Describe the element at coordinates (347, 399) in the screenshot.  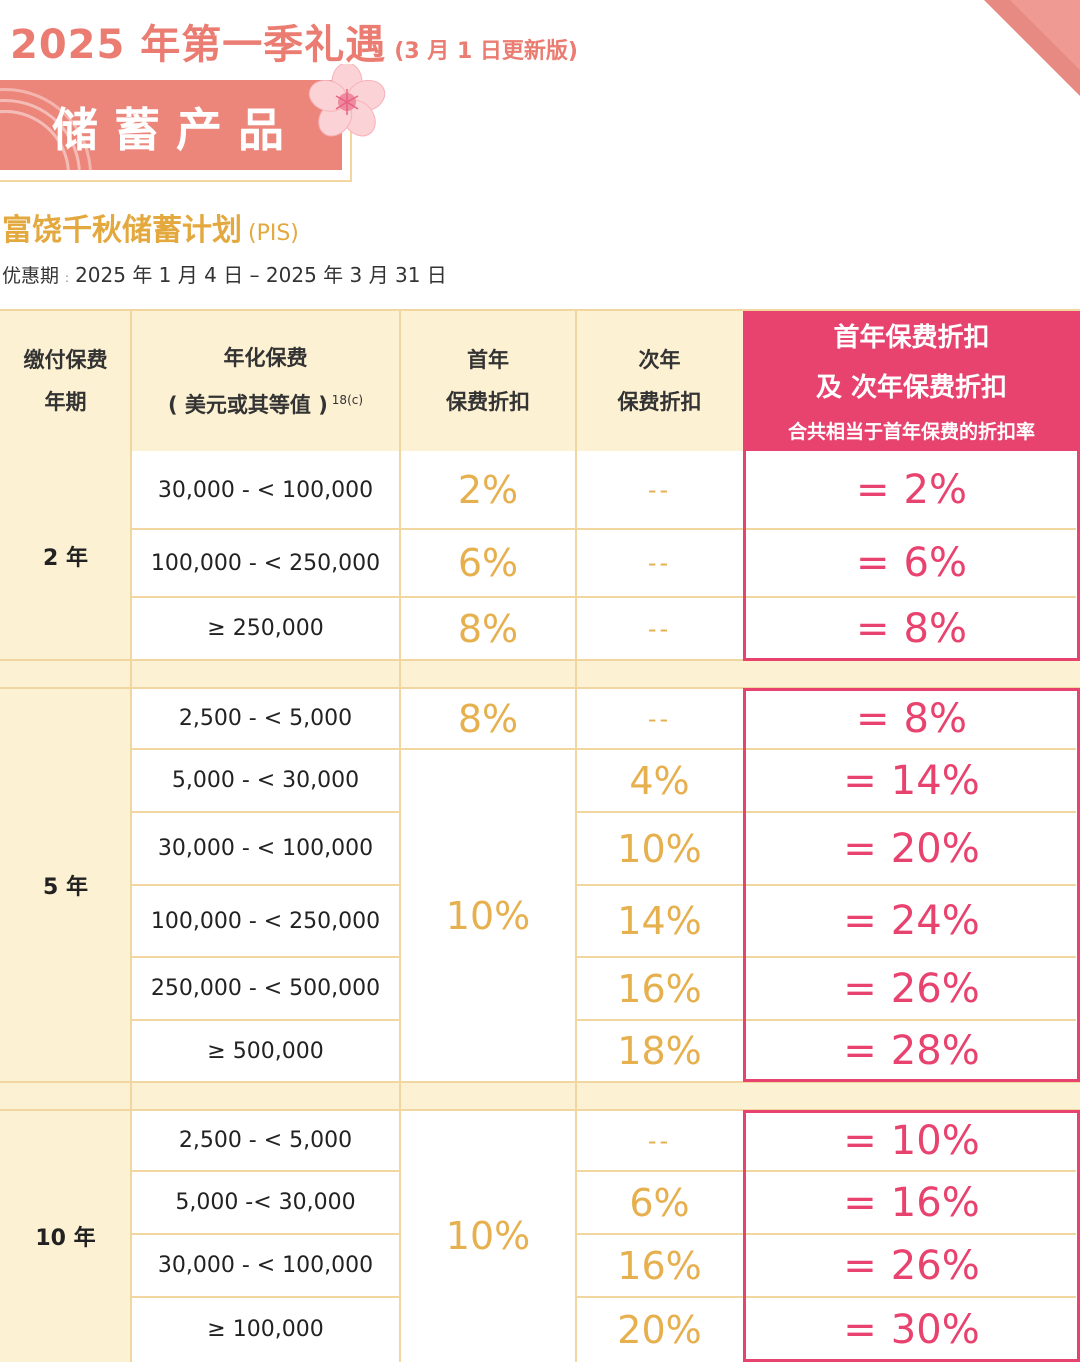
I see `footnote-ref: 18(c)` at that location.